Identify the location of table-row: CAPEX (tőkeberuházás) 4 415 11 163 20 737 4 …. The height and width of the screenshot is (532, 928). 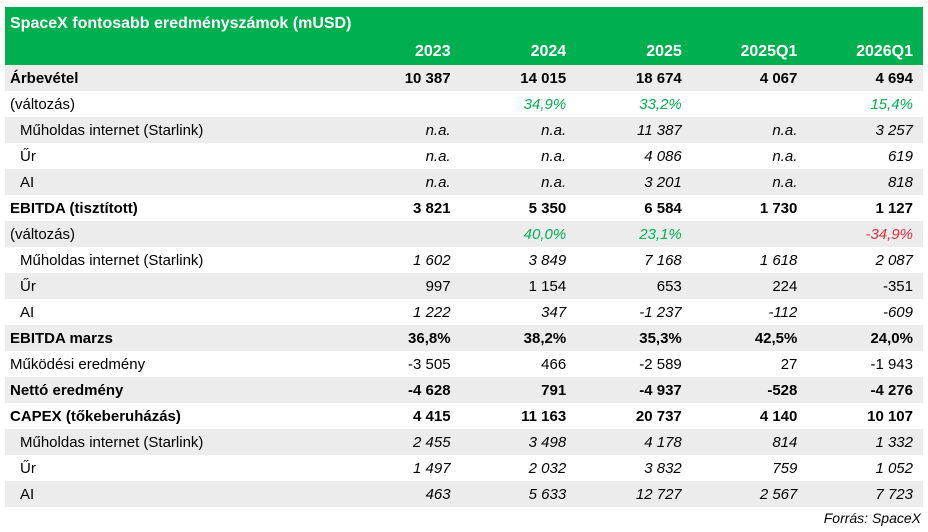
(464, 416).